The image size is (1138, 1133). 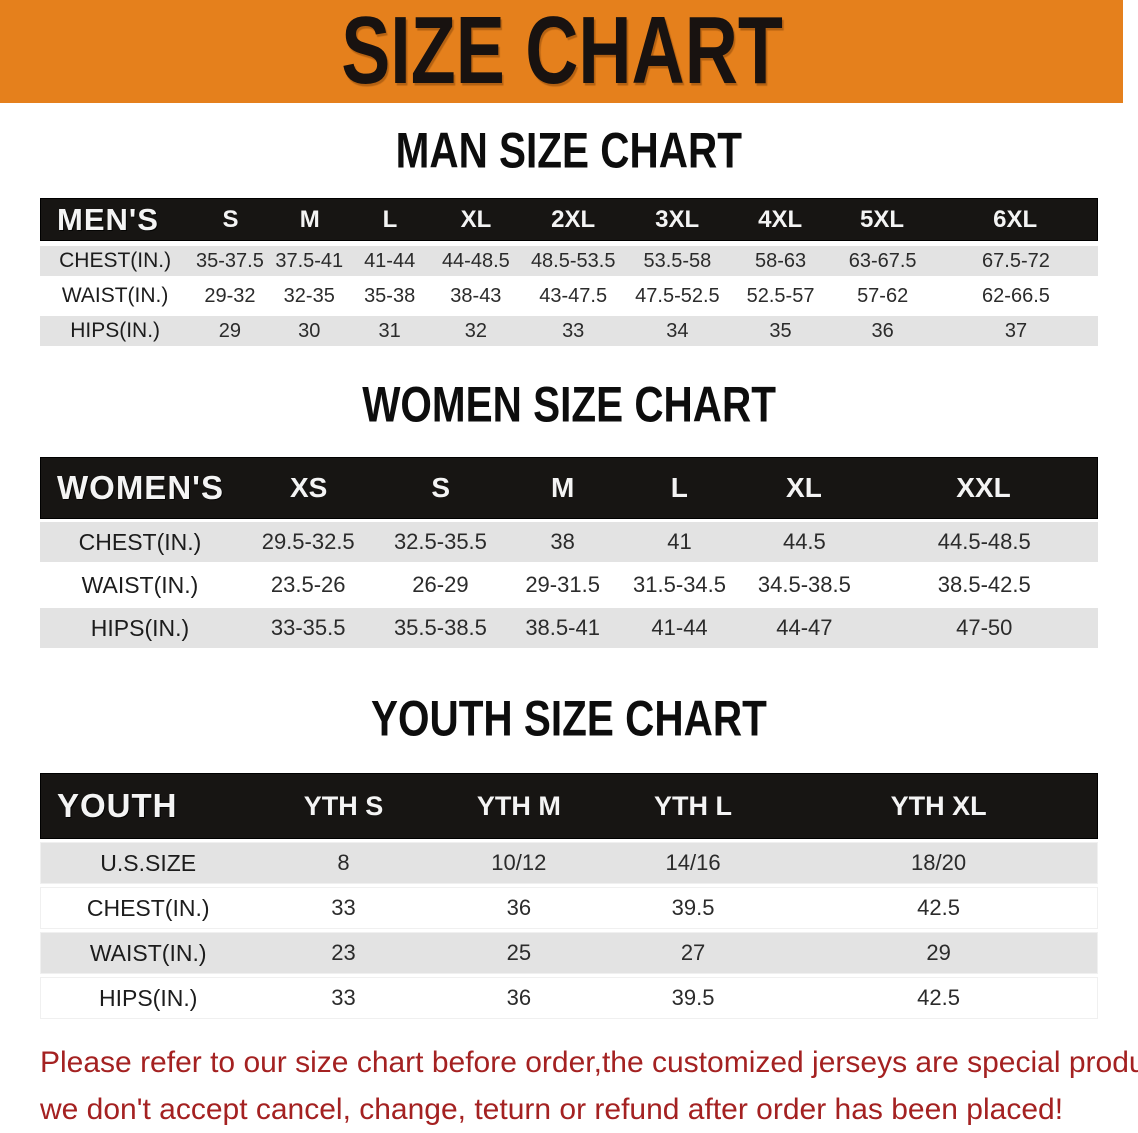 What do you see at coordinates (518, 805) in the screenshot?
I see `youth-size-m: YTH M` at bounding box center [518, 805].